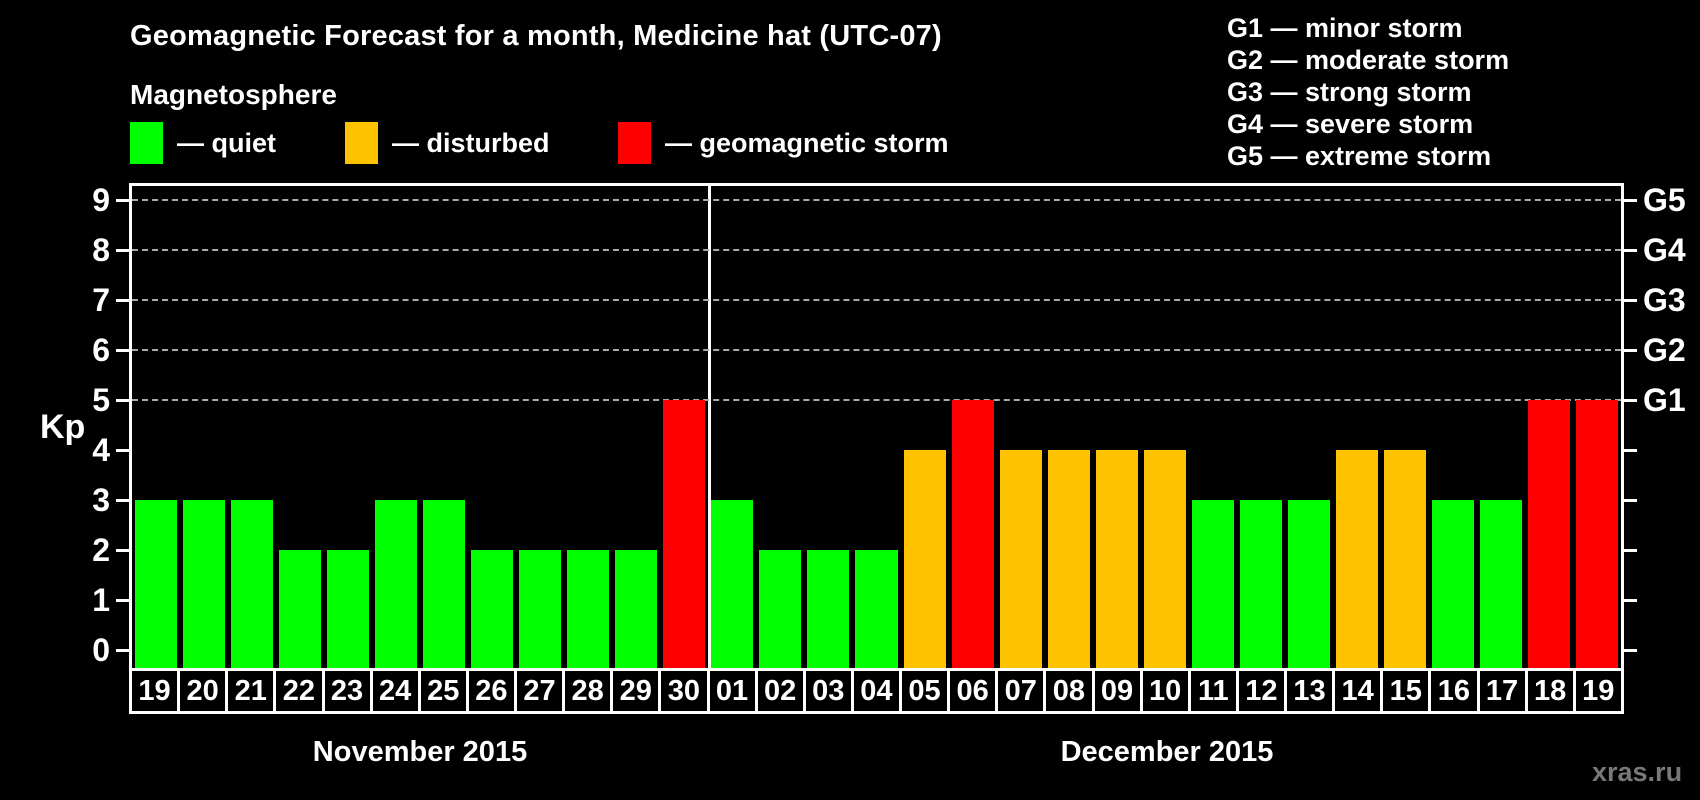  Describe the element at coordinates (709, 425) in the screenshot. I see `month-separator-line` at that location.